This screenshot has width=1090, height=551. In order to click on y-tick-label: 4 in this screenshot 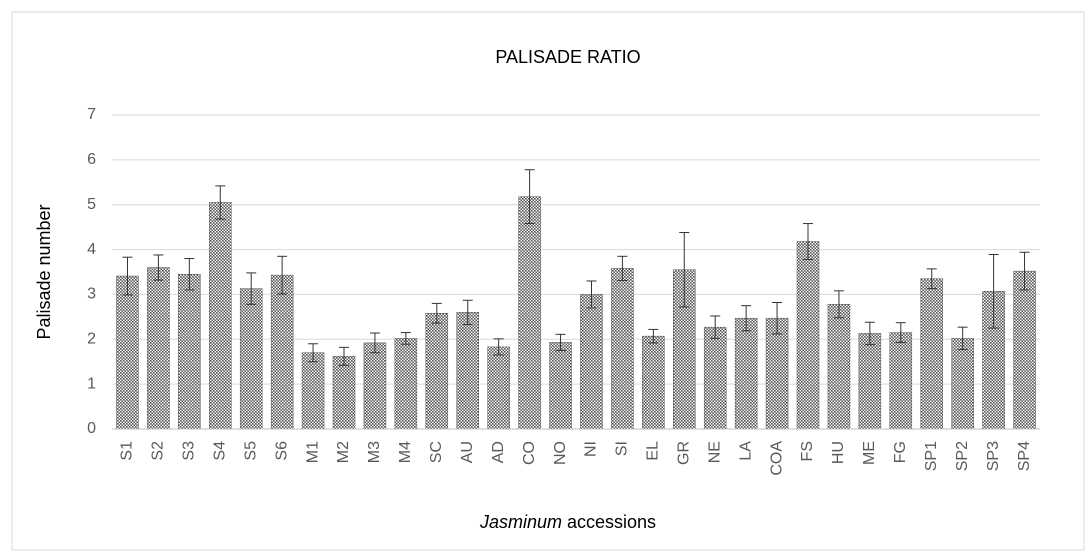, I will do `click(91, 249)`.